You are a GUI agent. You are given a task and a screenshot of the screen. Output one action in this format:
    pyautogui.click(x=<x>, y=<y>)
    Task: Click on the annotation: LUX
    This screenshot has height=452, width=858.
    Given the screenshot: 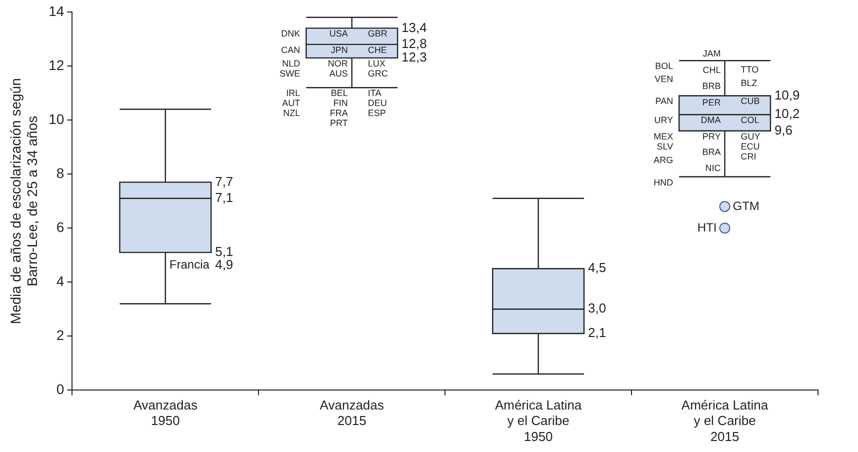 What is the action you would take?
    pyautogui.click(x=377, y=63)
    